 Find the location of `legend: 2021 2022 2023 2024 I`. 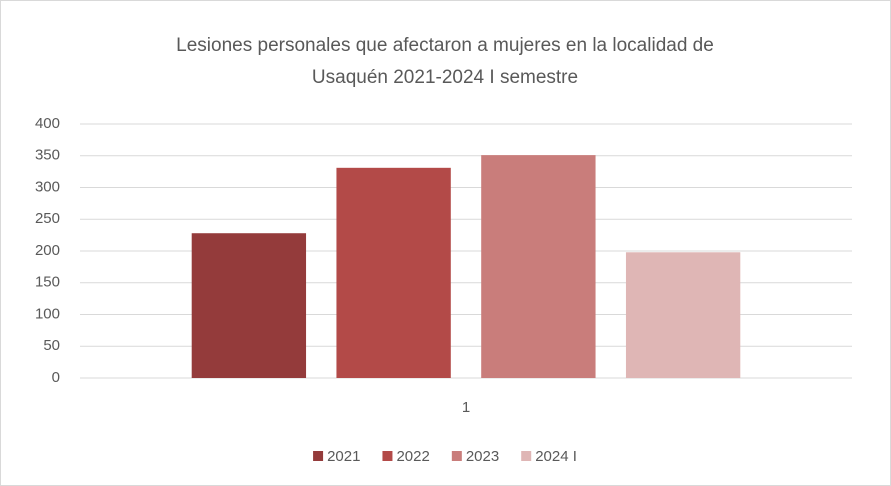

legend: 2021 2022 2023 2024 I is located at coordinates (445, 456).